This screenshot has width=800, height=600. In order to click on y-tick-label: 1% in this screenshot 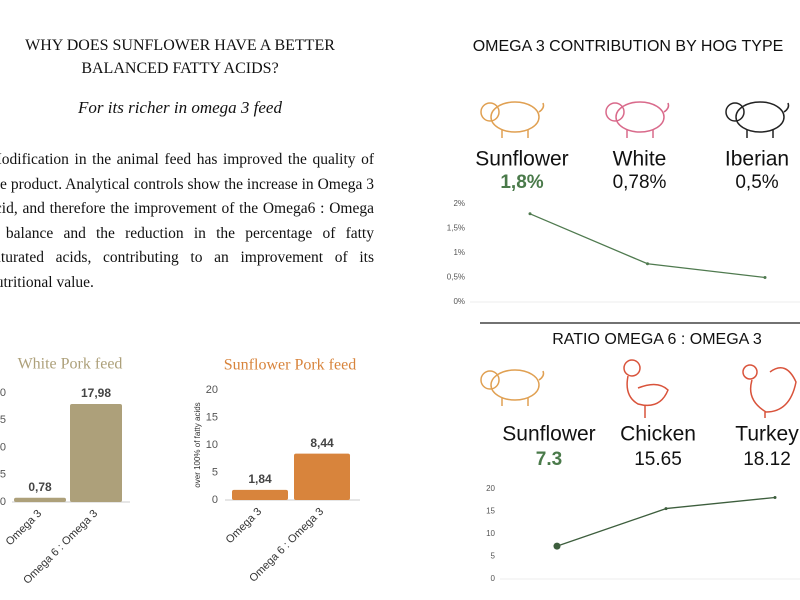, I will do `click(459, 252)`.